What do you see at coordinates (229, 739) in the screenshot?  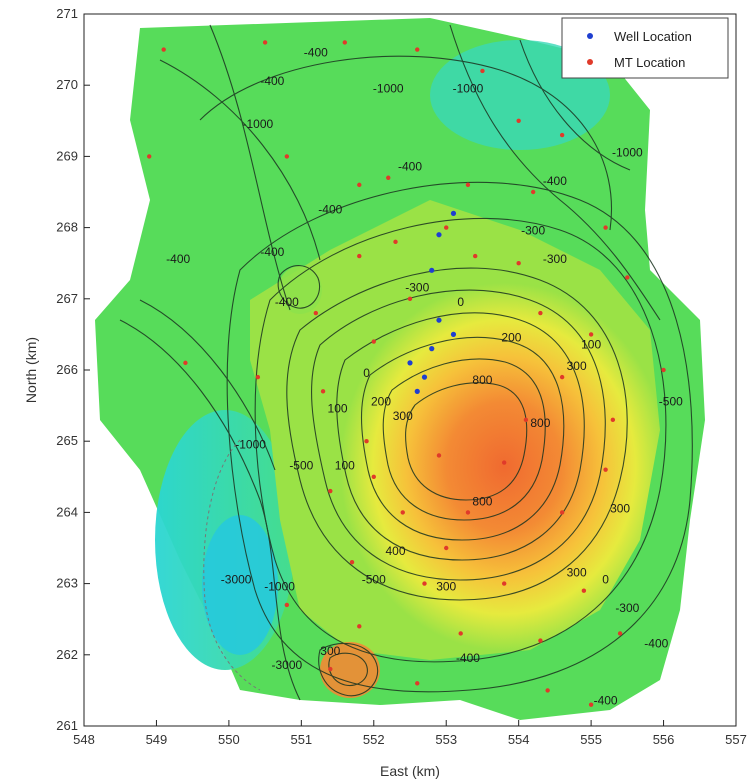 I see `x-tick-label: 550` at bounding box center [229, 739].